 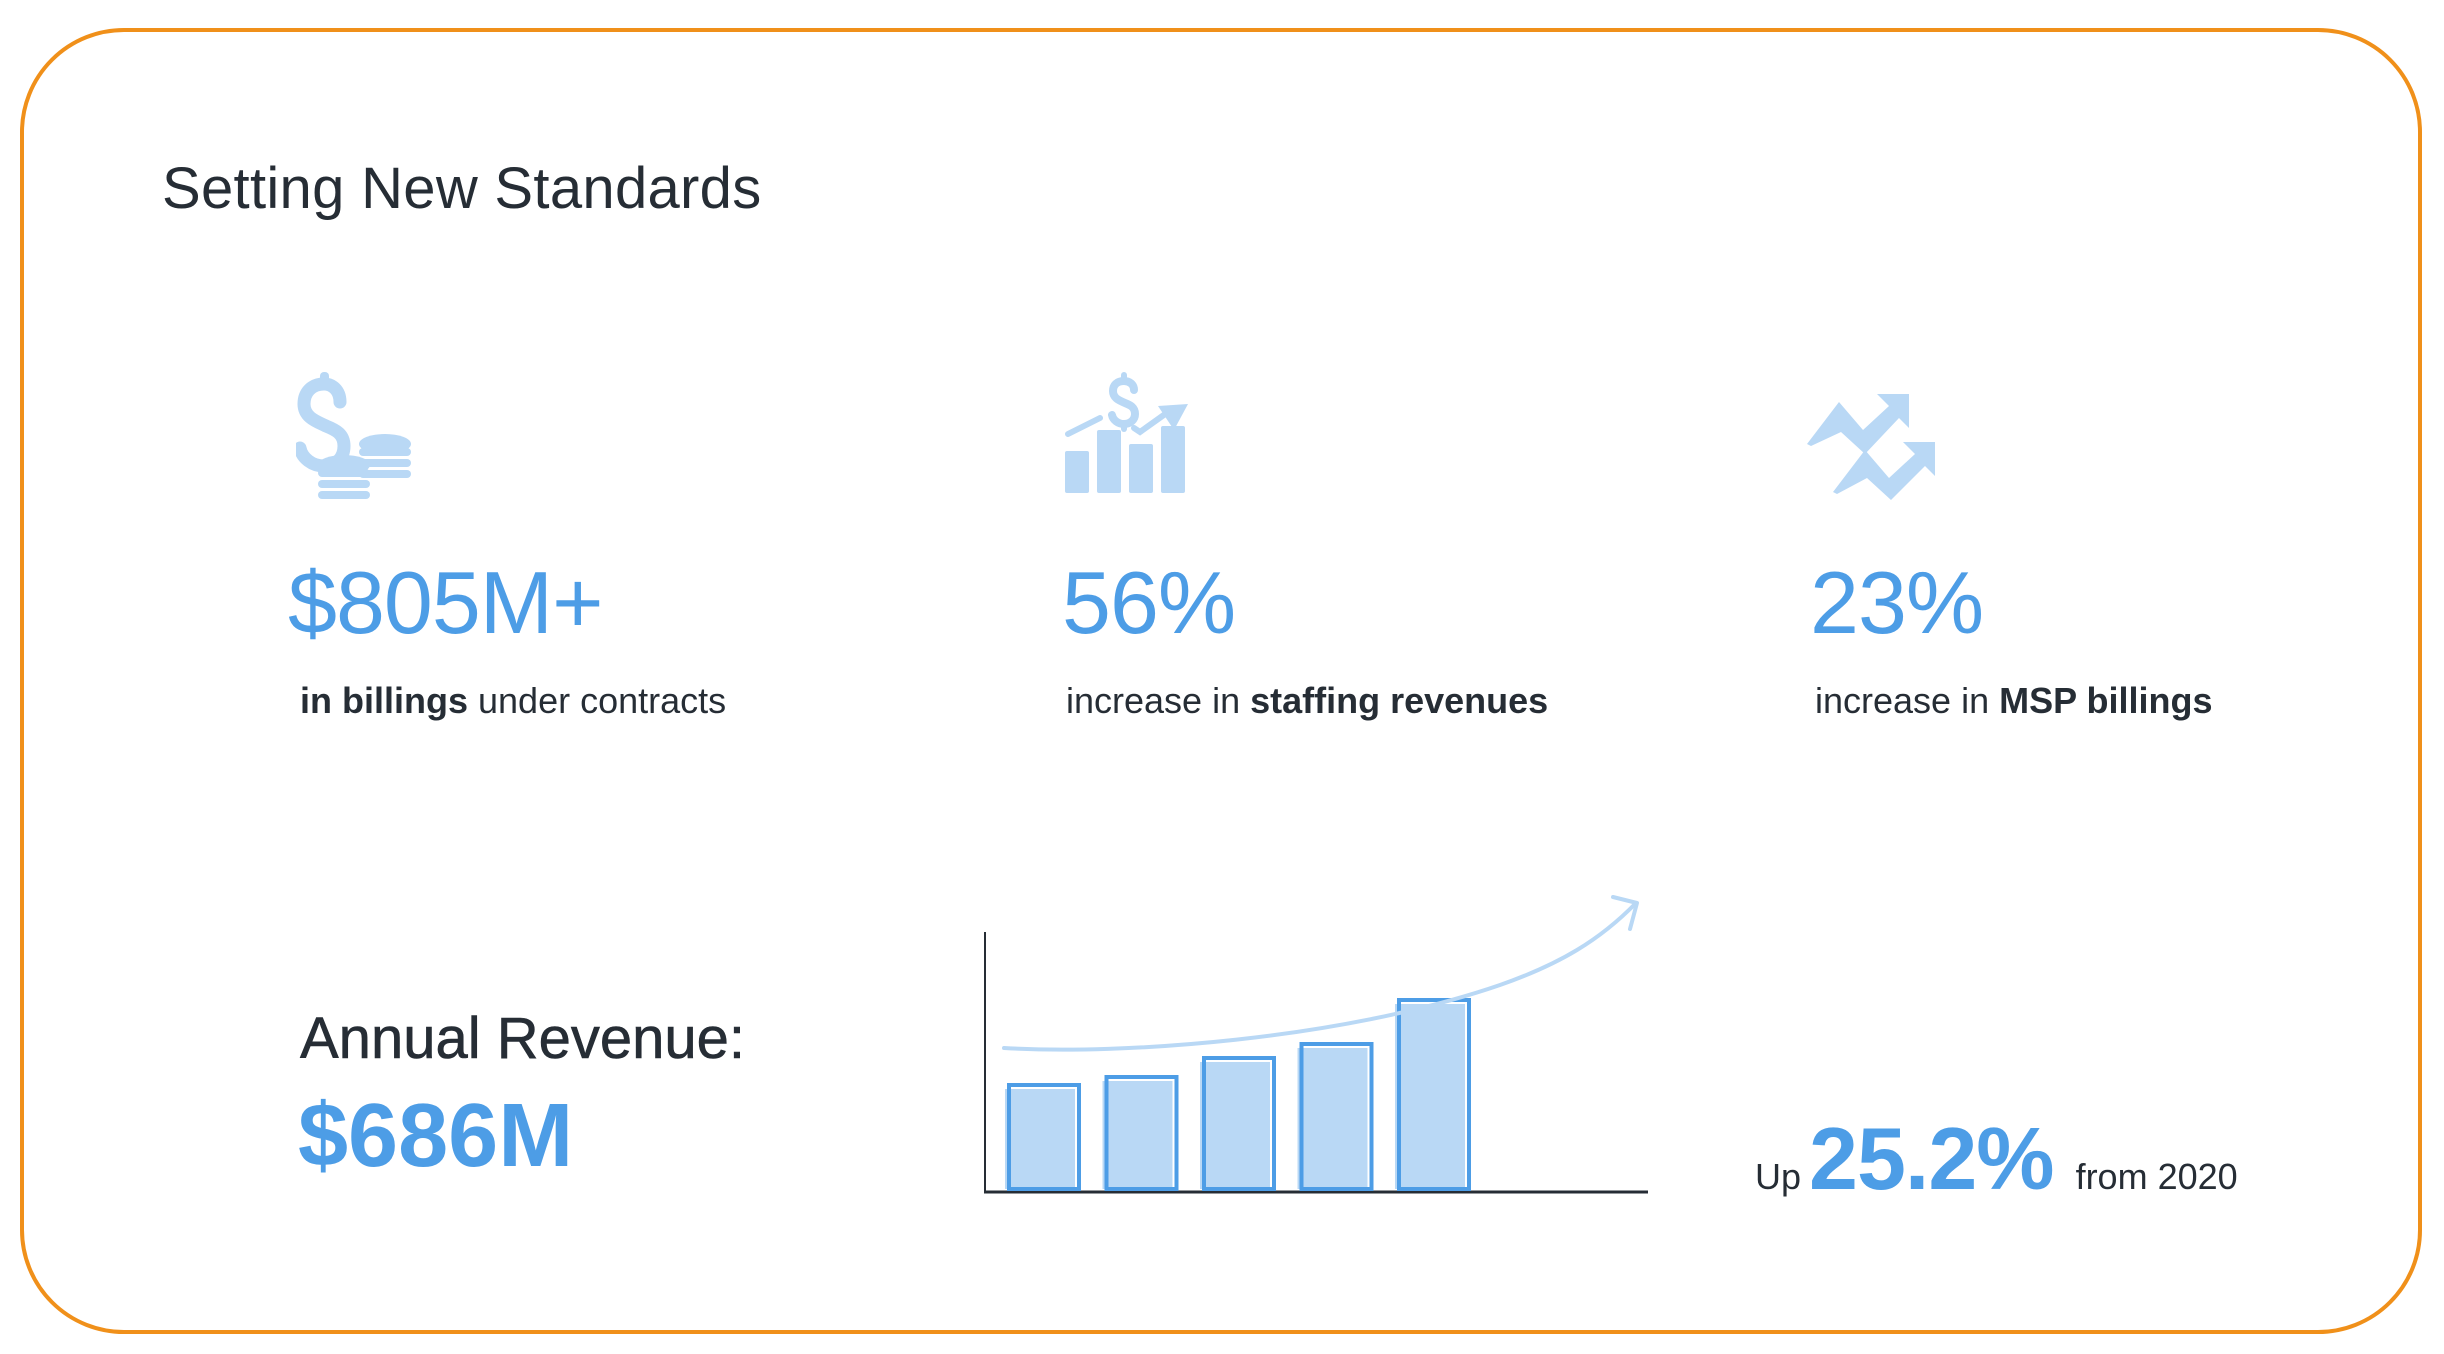 I want to click on annual-revenue-label: Annual Revenue:, so click(x=523, y=1039).